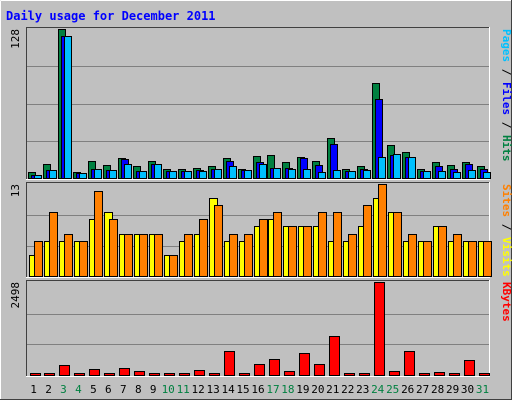 This screenshot has width=512, height=400. I want to click on x-tick-label-day-16: 16, so click(257, 389).